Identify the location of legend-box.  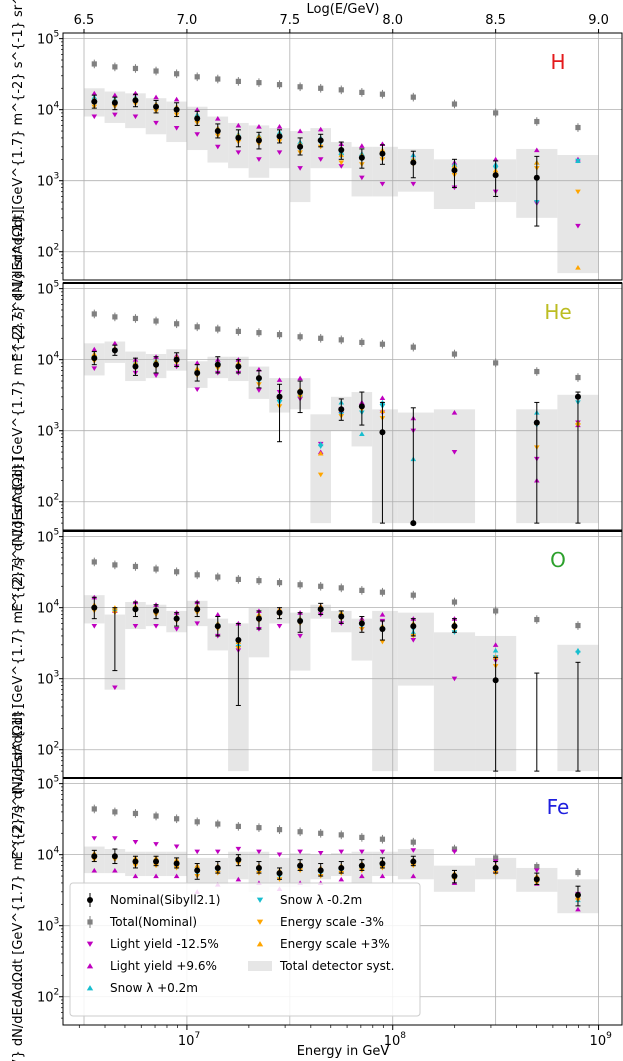
(245, 949).